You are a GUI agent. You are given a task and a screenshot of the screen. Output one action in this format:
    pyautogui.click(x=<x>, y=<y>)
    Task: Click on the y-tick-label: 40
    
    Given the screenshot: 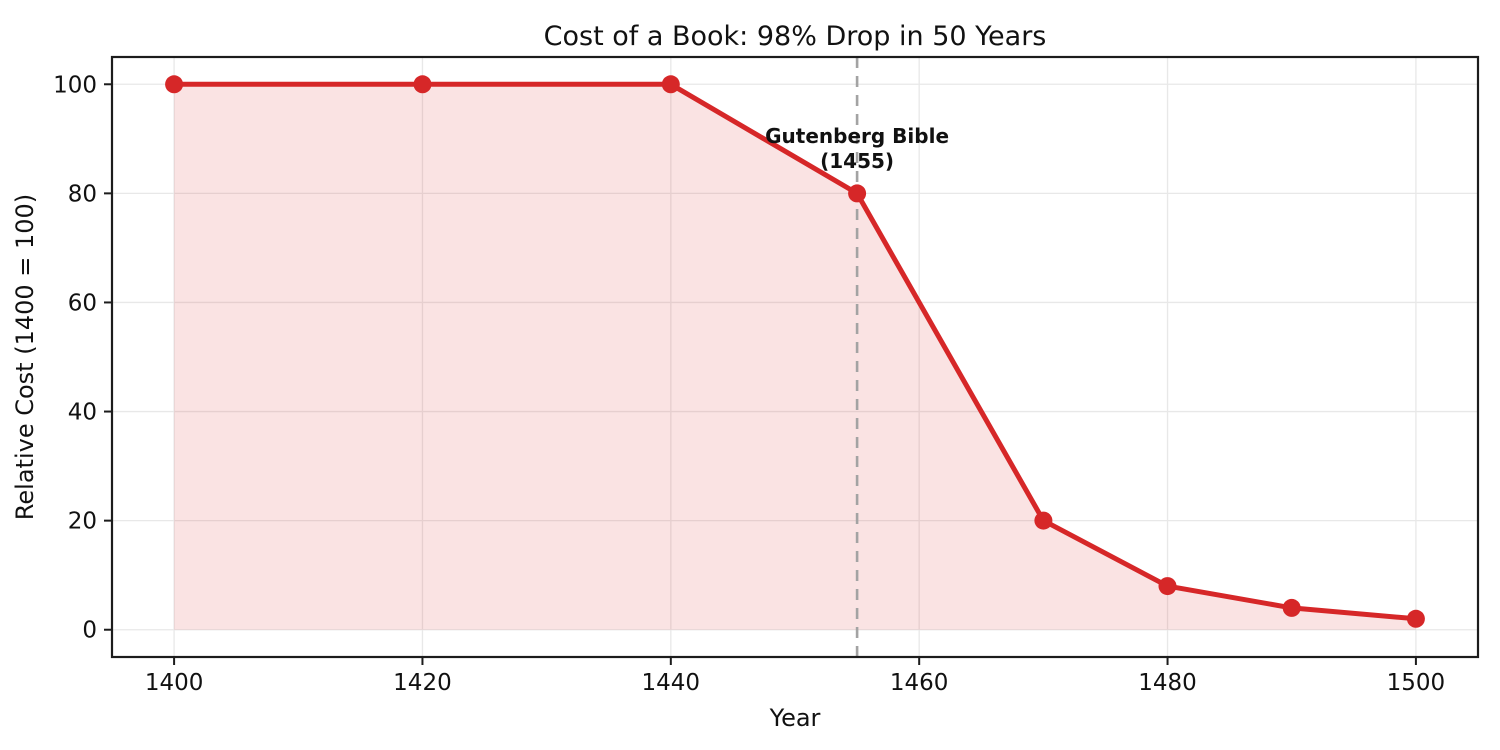 What is the action you would take?
    pyautogui.click(x=82, y=413)
    